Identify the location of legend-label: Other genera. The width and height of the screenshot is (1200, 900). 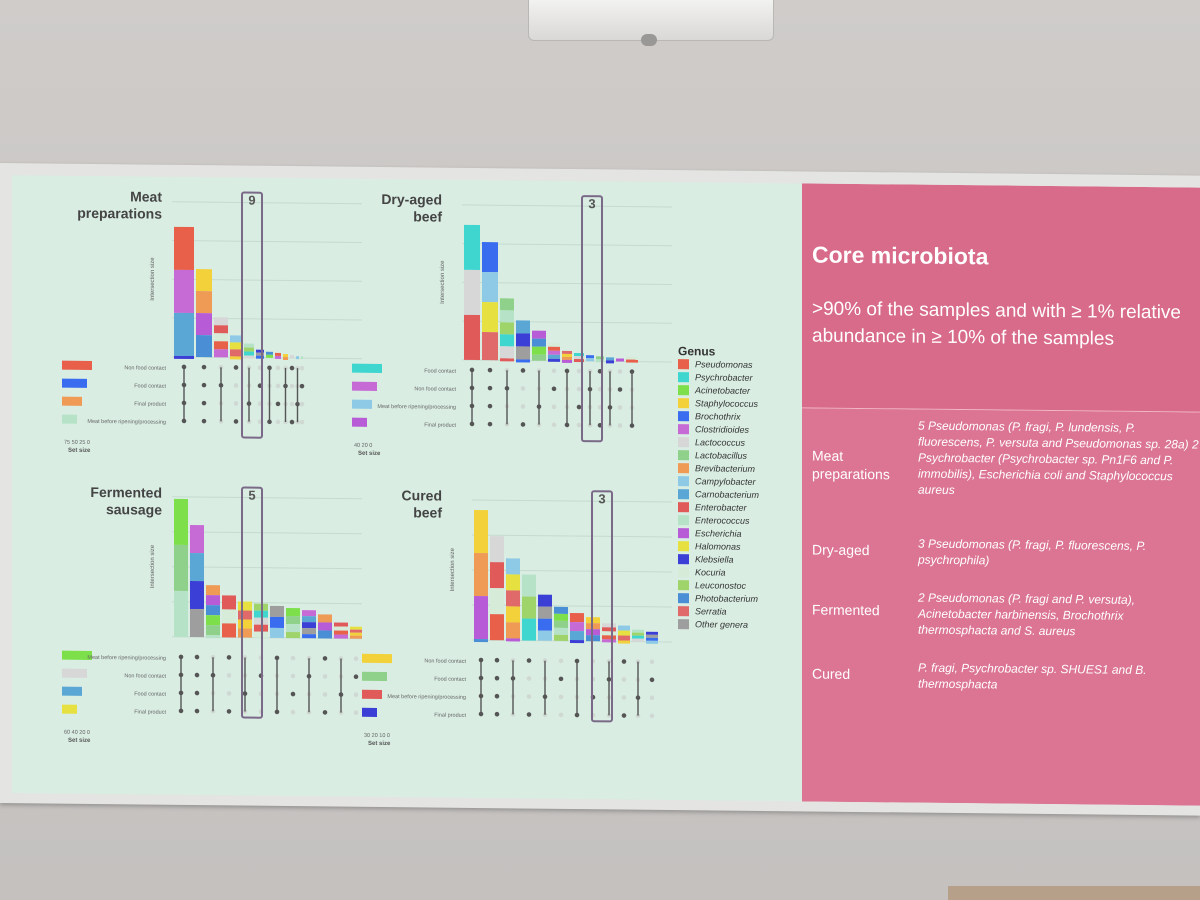
(722, 624).